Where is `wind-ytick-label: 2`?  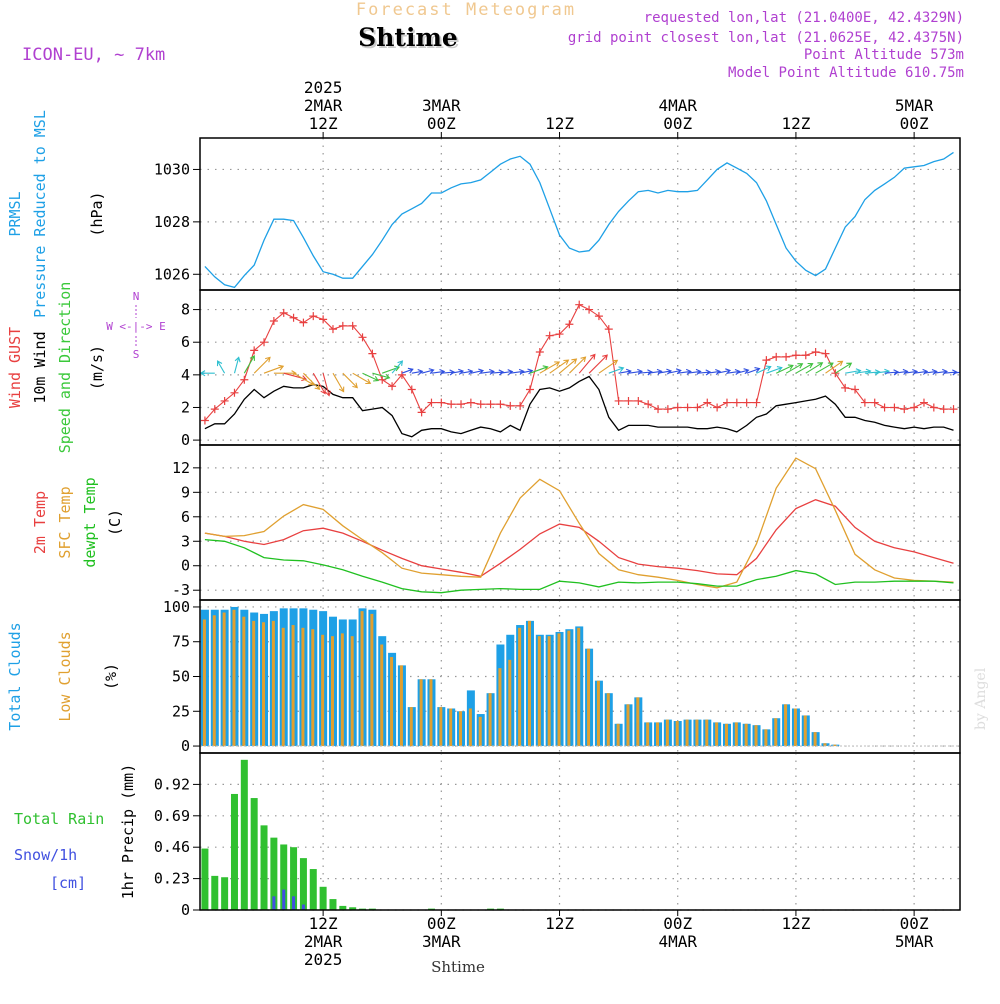
wind-ytick-label: 2 is located at coordinates (185, 407).